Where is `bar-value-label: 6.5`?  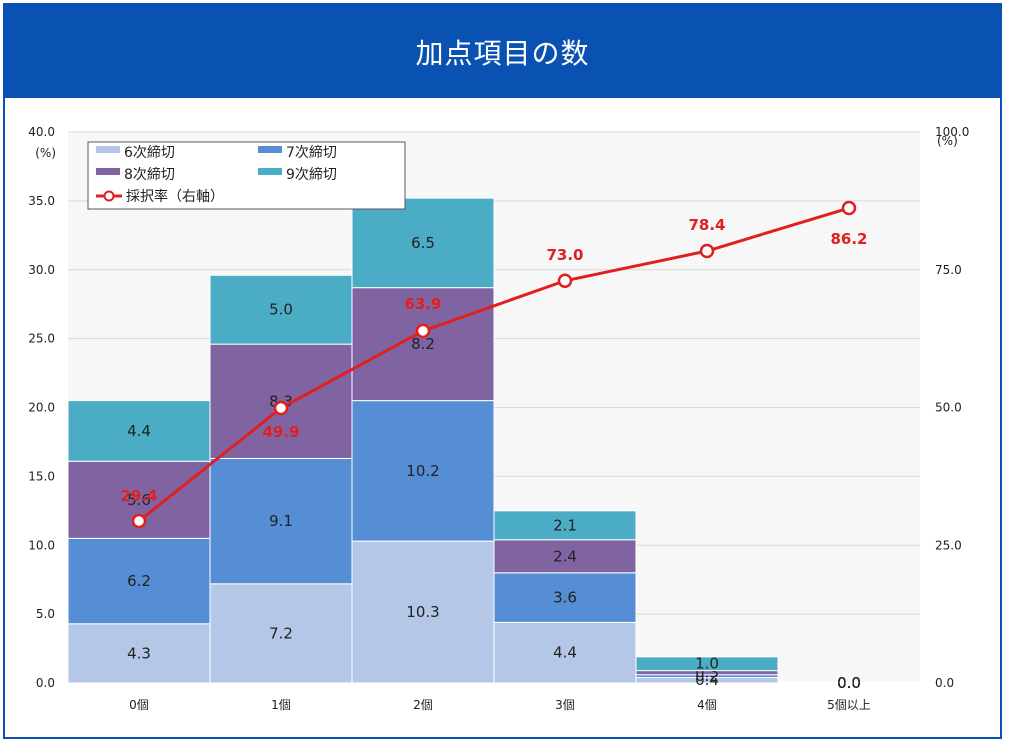 bar-value-label: 6.5 is located at coordinates (423, 243).